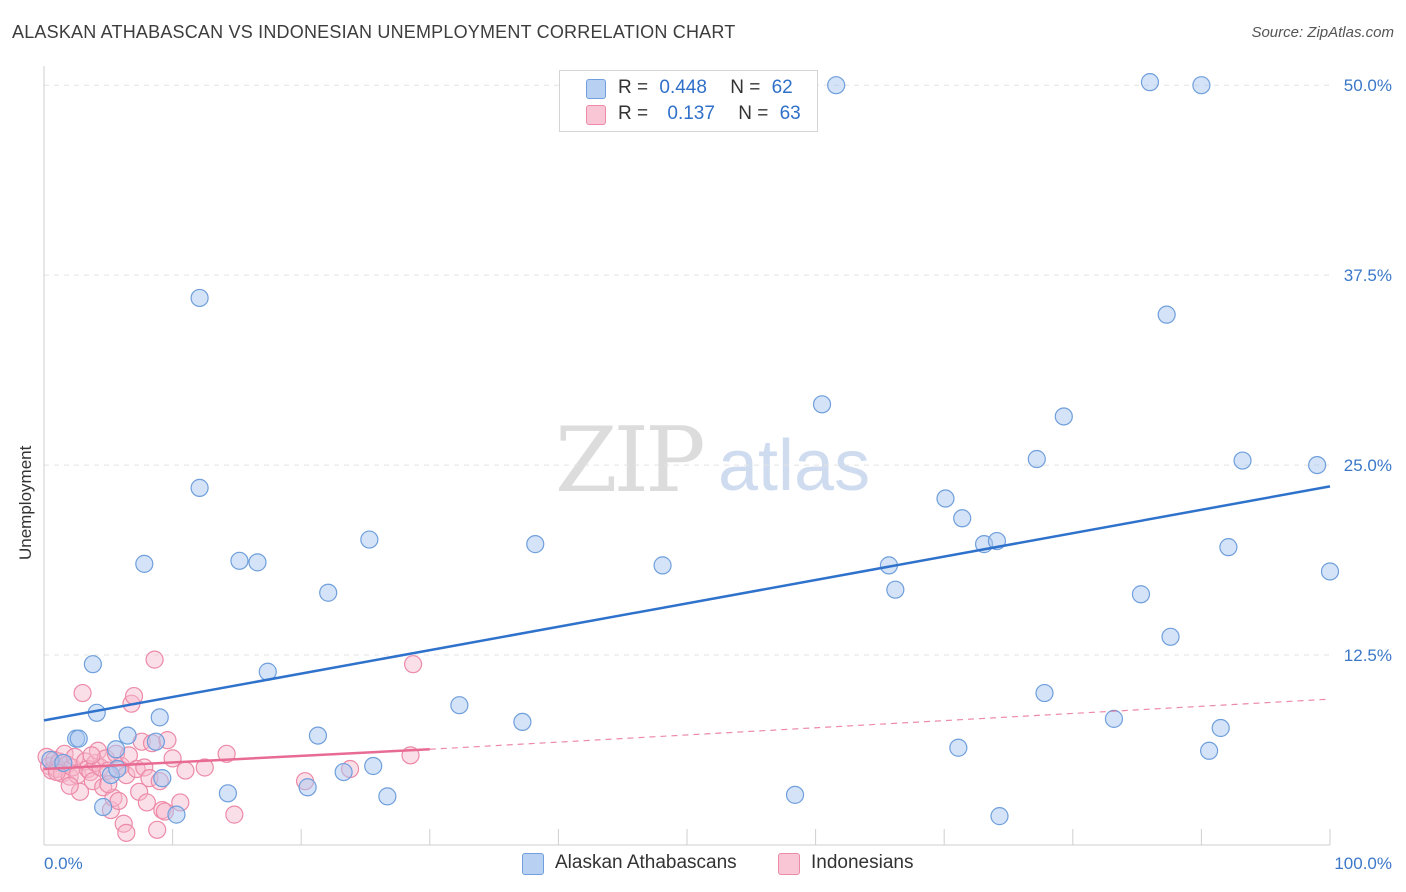 The height and width of the screenshot is (892, 1406). I want to click on y-tick-label: 12.5%, so click(1368, 655).